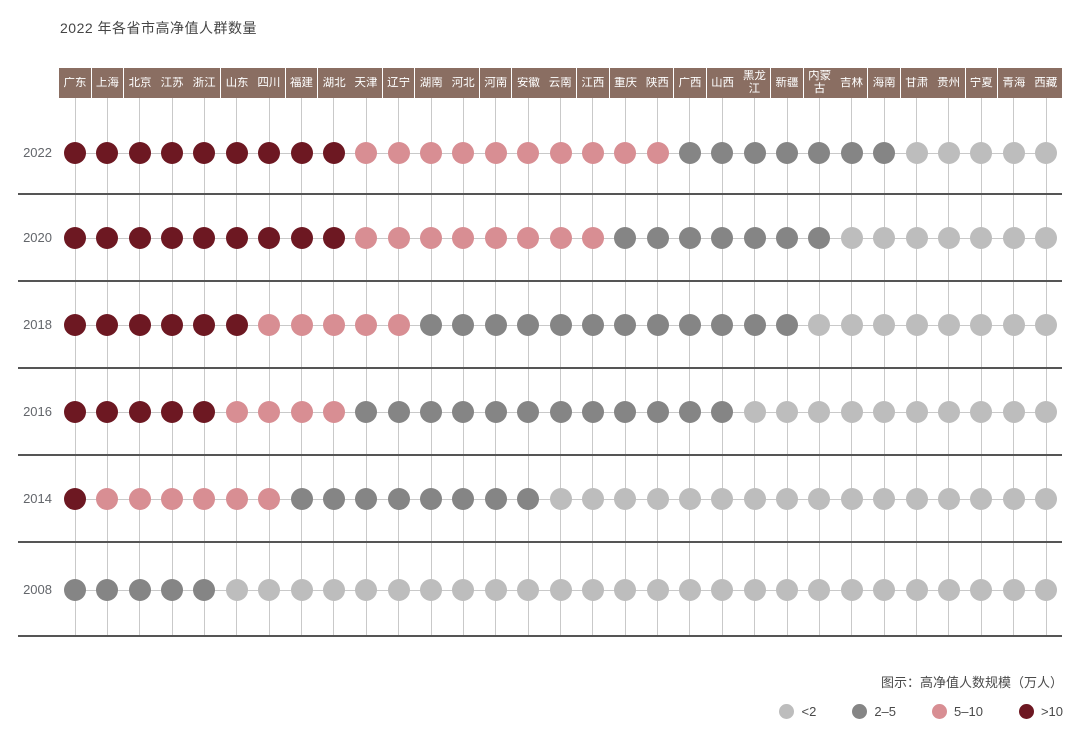  What do you see at coordinates (334, 82) in the screenshot?
I see `column-header-湖北: 湖北` at bounding box center [334, 82].